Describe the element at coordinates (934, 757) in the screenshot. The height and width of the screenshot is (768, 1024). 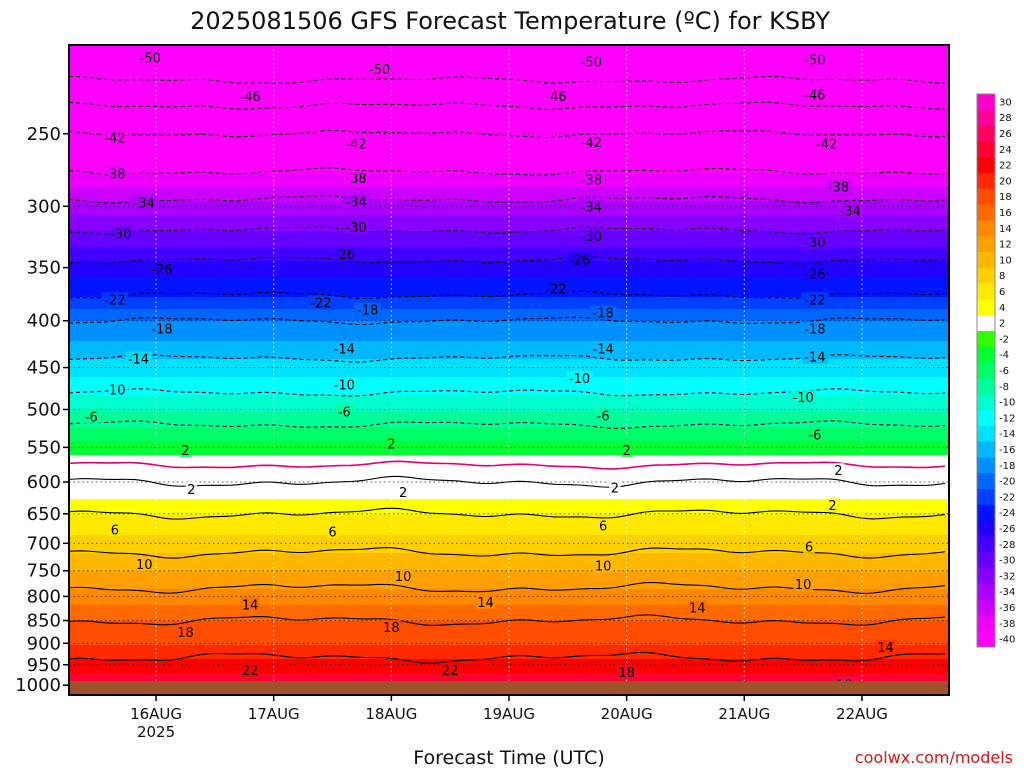
I see `credit-text: coolwx.com/models` at that location.